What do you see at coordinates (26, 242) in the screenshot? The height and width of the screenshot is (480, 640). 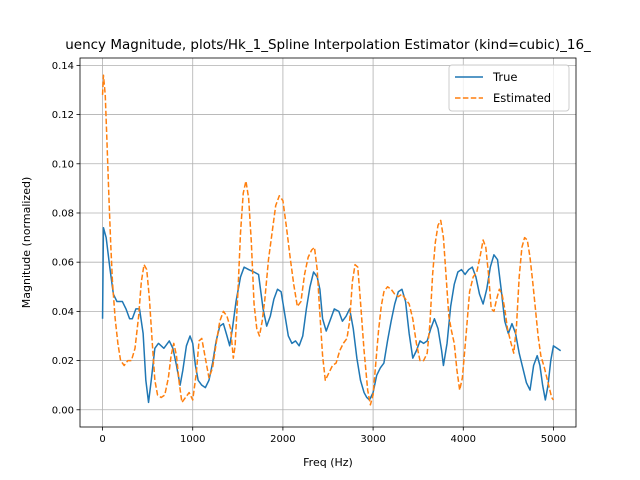 I see `y-axis-label: Magnitude (normalized)` at bounding box center [26, 242].